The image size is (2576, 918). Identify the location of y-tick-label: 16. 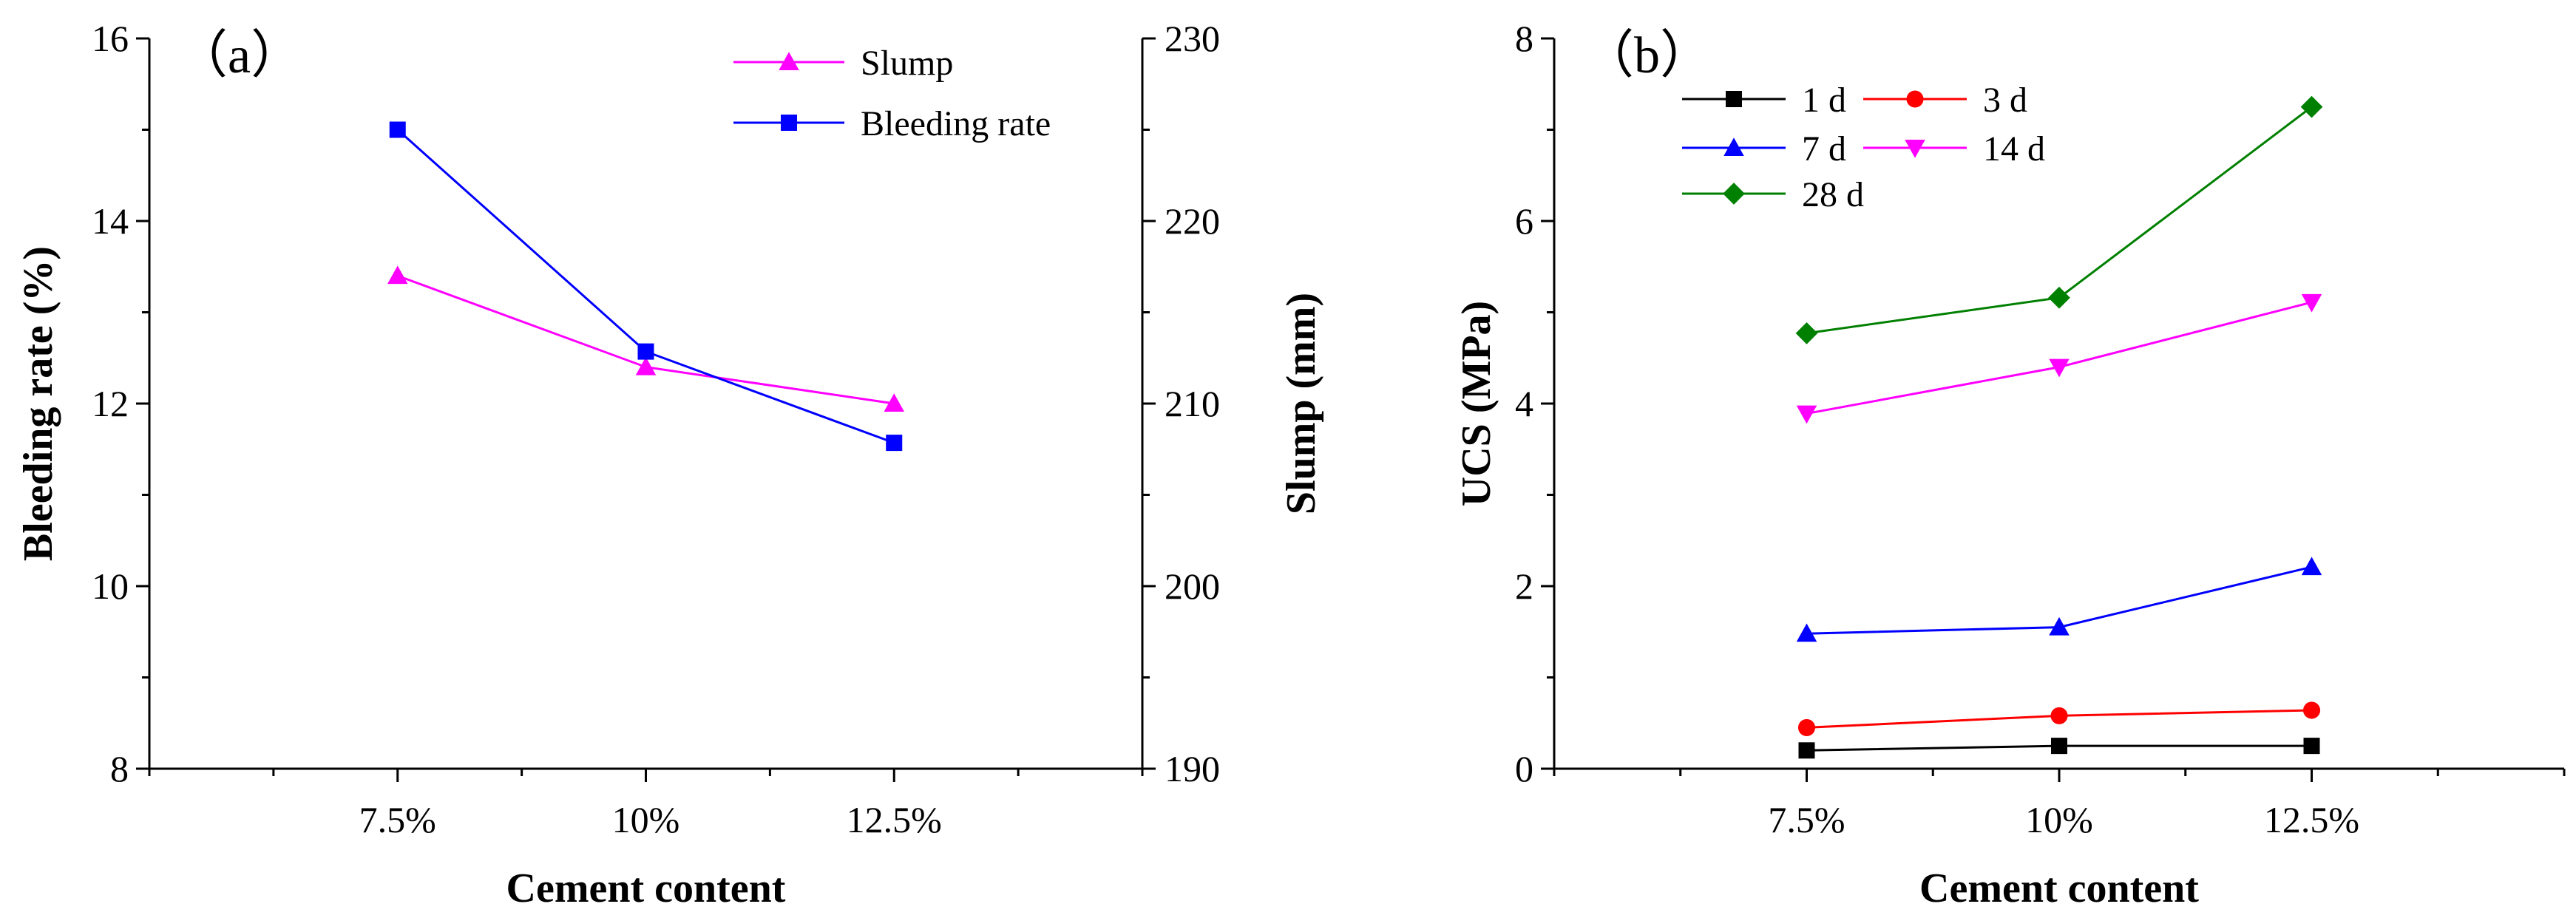
(110, 38).